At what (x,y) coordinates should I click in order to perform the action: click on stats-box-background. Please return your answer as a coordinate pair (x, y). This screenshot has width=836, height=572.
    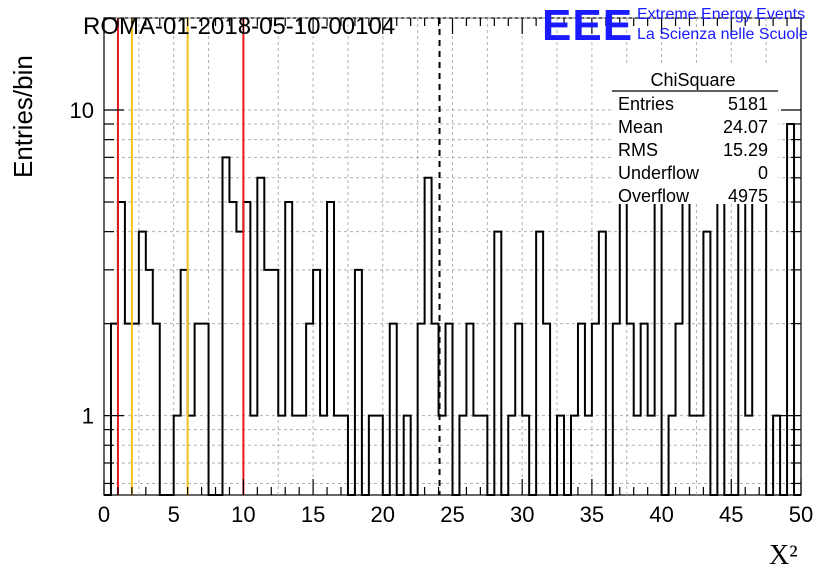
    Looking at the image, I should click on (695, 135).